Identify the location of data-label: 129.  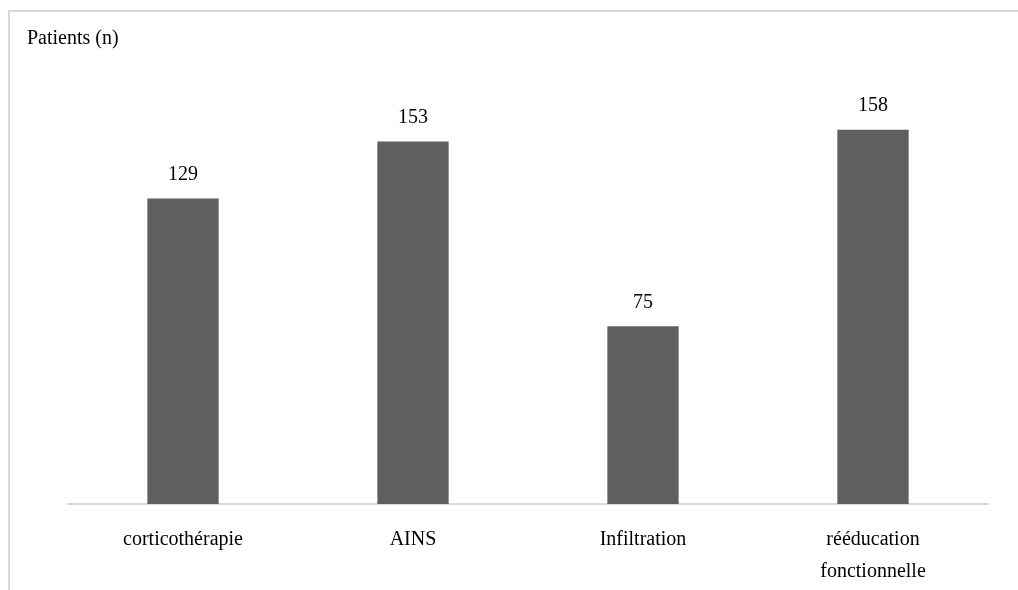
(183, 172).